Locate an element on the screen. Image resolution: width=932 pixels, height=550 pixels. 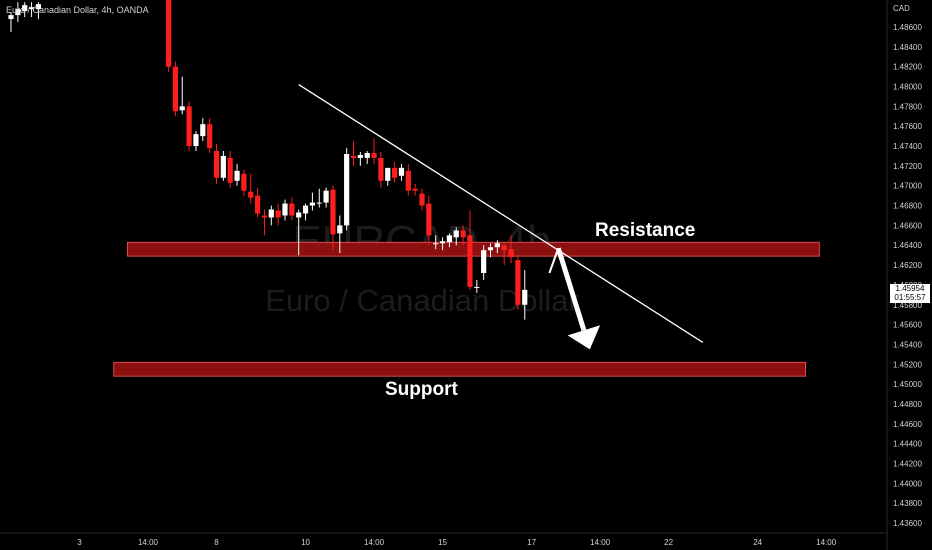
symbol-header: Euro / Canadian Dollar, 4h, OANDA is located at coordinates (77, 10).